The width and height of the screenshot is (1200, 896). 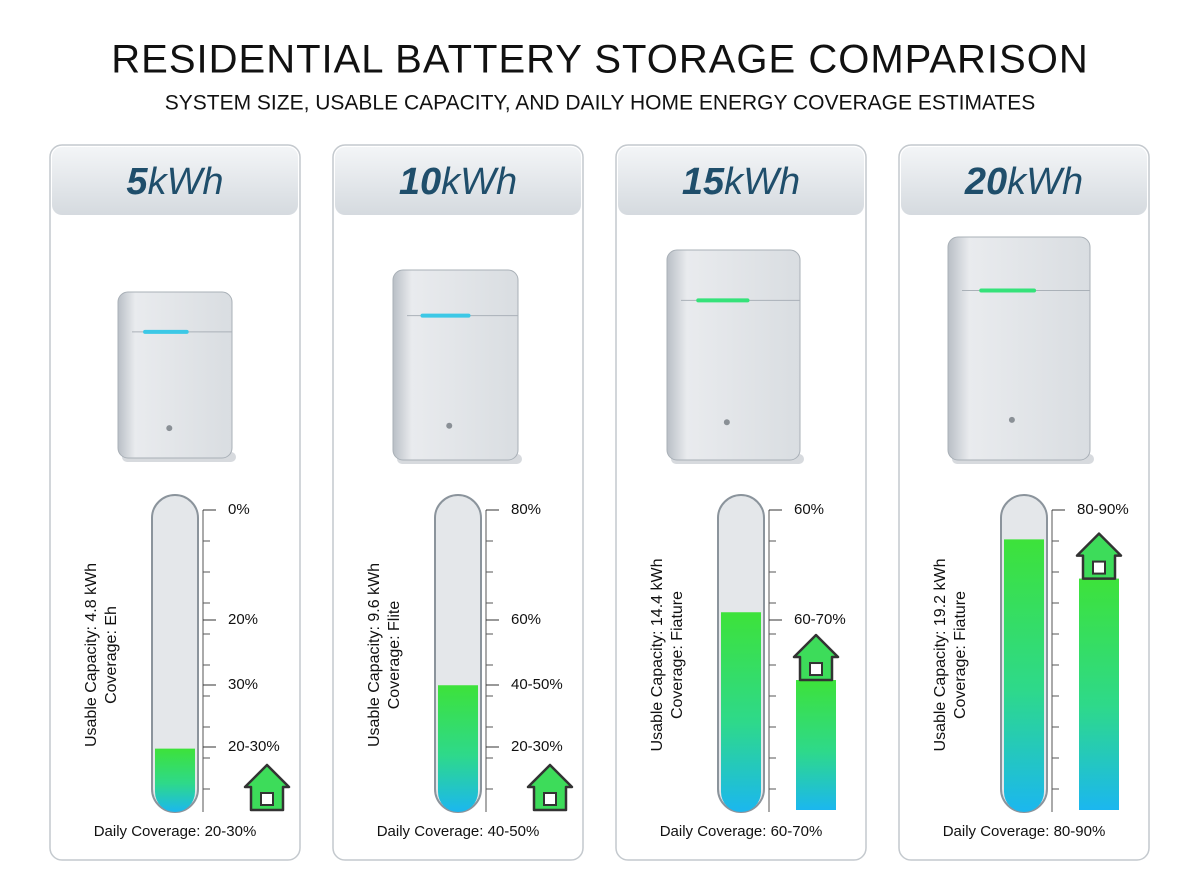 I want to click on daily-coverage: Daily Coverage: 80-90%, so click(x=1024, y=831).